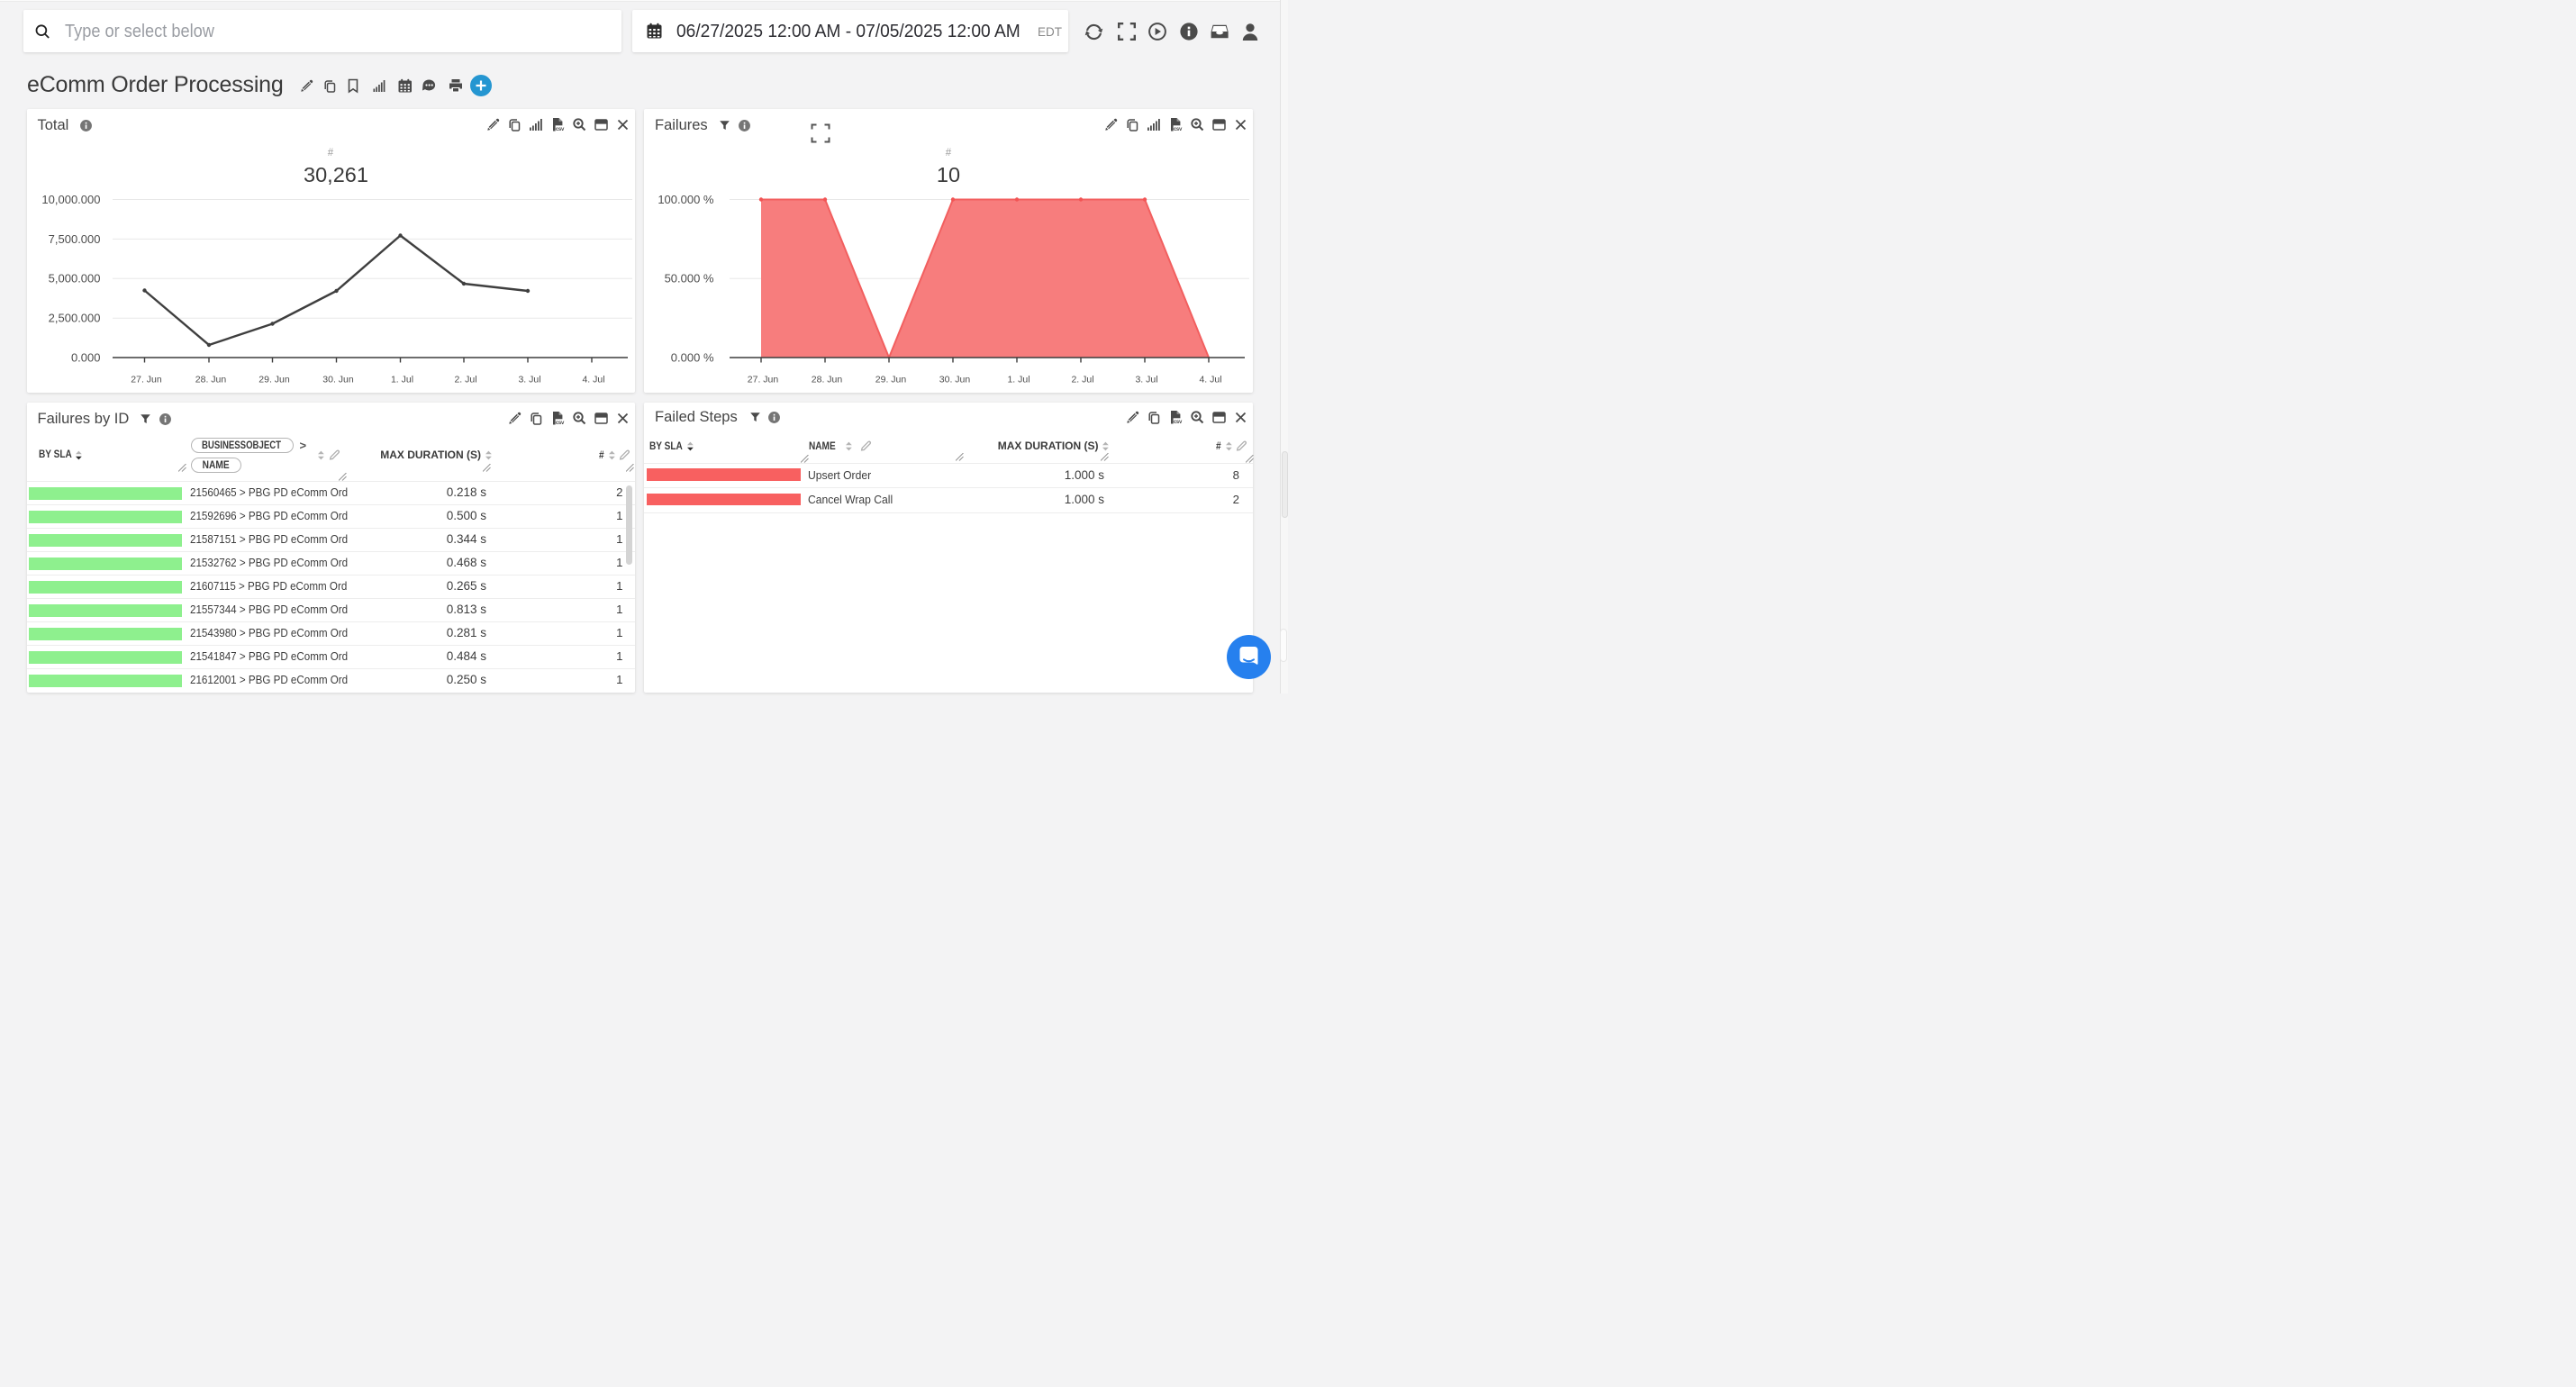  I want to click on svg-text: 7,500.000, so click(74, 238).